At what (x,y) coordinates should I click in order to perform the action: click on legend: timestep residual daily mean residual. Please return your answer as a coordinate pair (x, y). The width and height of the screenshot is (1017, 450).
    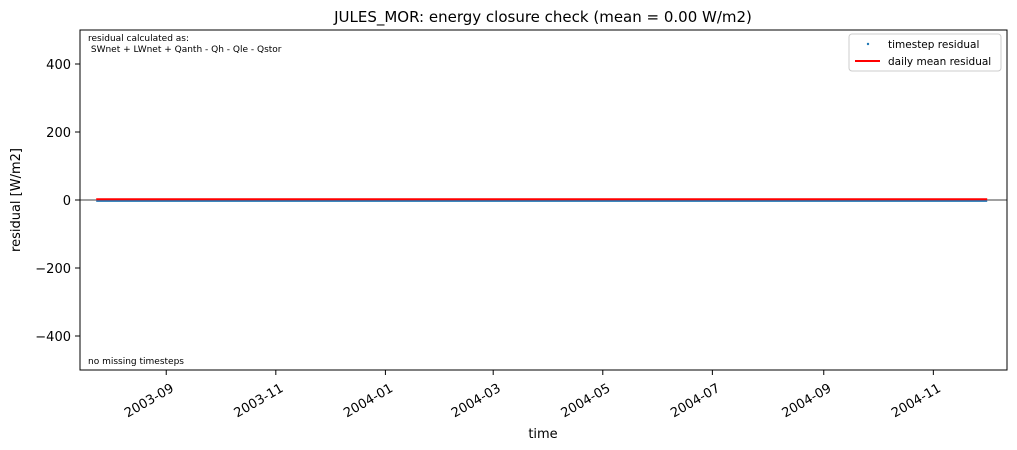
    Looking at the image, I should click on (925, 52).